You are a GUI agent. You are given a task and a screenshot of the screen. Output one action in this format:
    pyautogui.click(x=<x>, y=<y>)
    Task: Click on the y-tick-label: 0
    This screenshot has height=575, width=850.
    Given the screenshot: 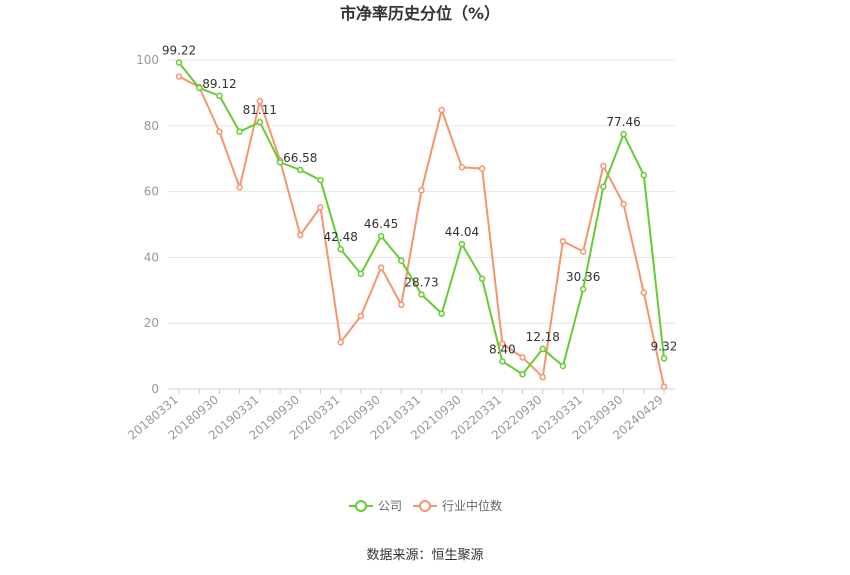 What is the action you would take?
    pyautogui.click(x=155, y=389)
    